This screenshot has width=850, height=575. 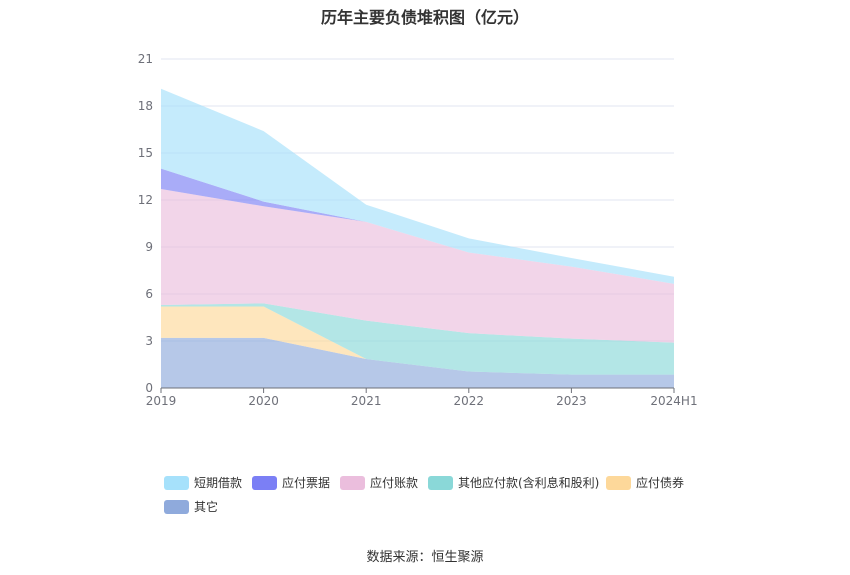 I want to click on x-tick-label: 2021, so click(x=366, y=401).